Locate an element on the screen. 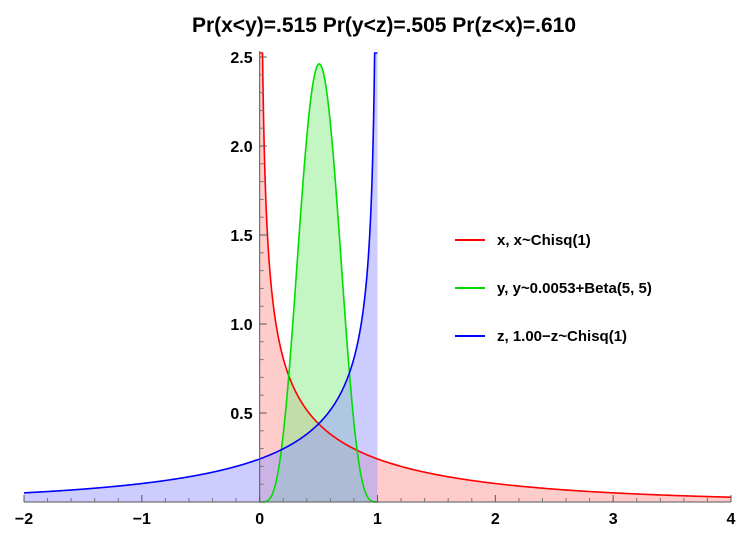 The height and width of the screenshot is (546, 745). legend-label-0: x, x~Chisq(1) is located at coordinates (544, 240).